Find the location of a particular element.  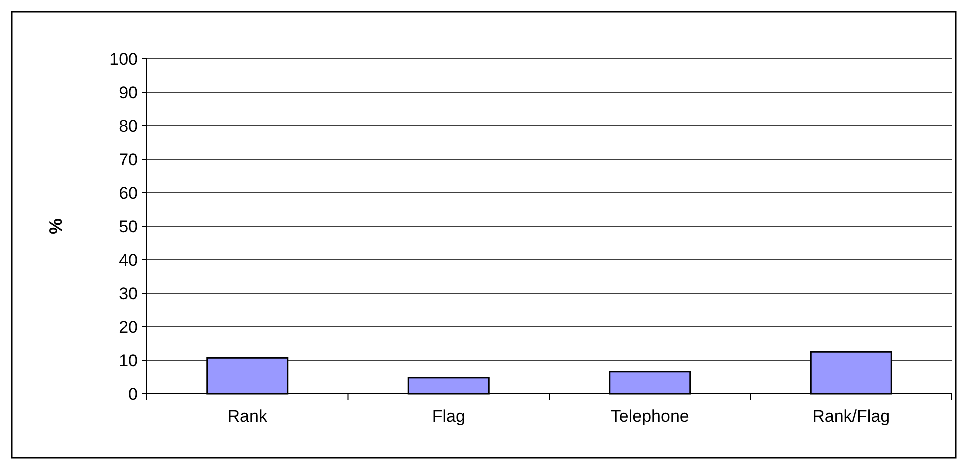

y-tick-label: 100 is located at coordinates (124, 59).